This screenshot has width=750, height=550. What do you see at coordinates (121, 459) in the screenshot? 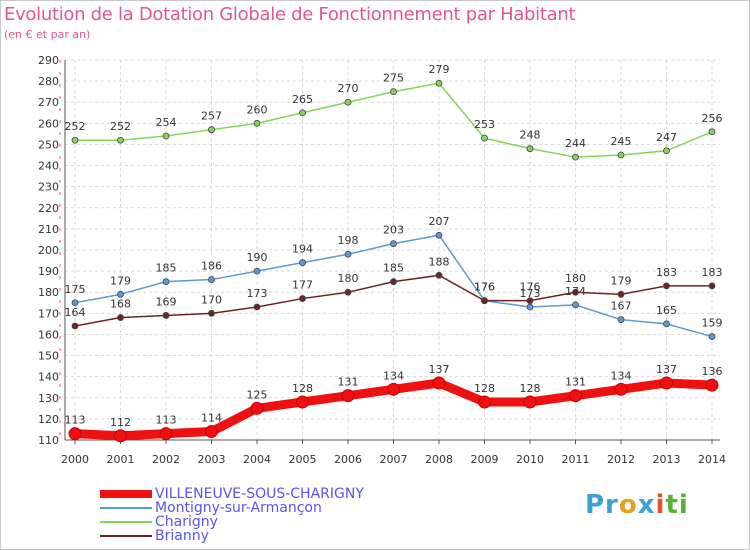
I see `x-tick-label: 2001` at bounding box center [121, 459].